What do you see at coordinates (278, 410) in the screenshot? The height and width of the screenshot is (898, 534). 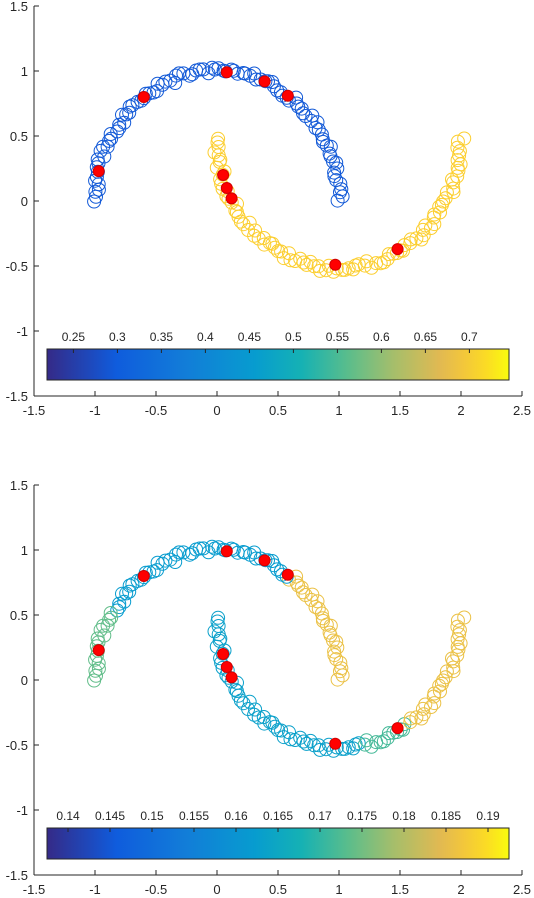 I see `x-tick-label: 0.5` at bounding box center [278, 410].